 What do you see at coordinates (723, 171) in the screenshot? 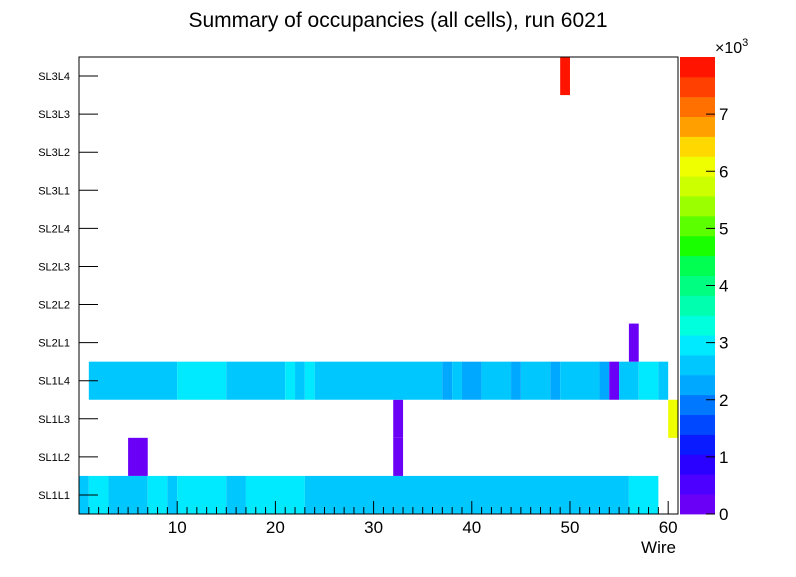
I see `colorbar-tick-label: 6` at bounding box center [723, 171].